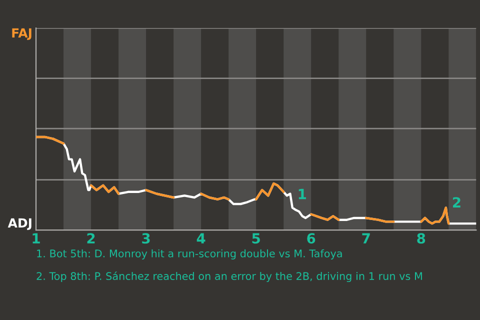  Describe the element at coordinates (302, 194) in the screenshot. I see `annotation: 1` at that location.